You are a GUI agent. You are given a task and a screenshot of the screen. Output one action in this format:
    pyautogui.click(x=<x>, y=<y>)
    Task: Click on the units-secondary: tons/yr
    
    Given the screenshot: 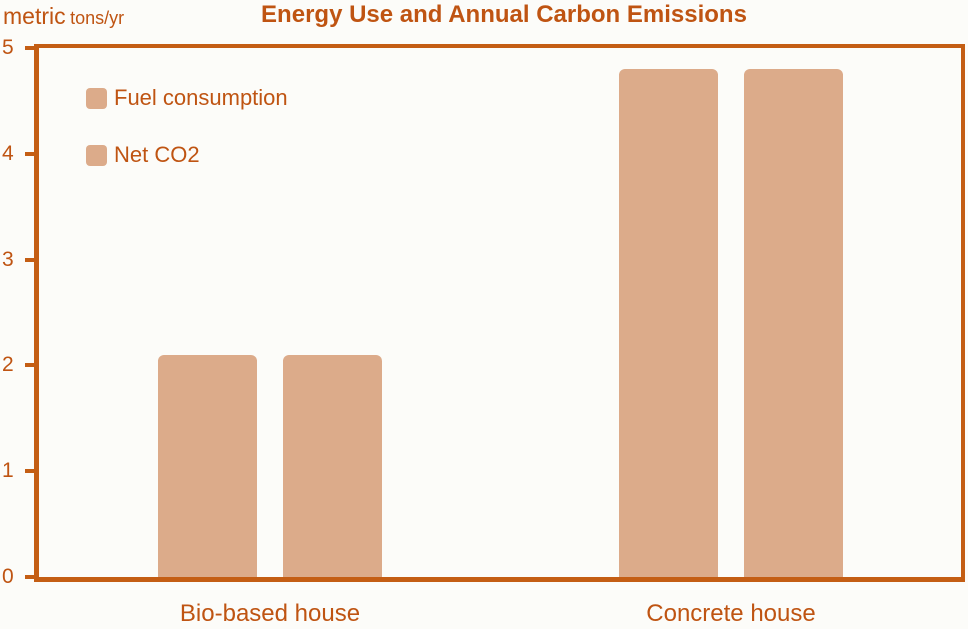 What is the action you would take?
    pyautogui.click(x=97, y=18)
    